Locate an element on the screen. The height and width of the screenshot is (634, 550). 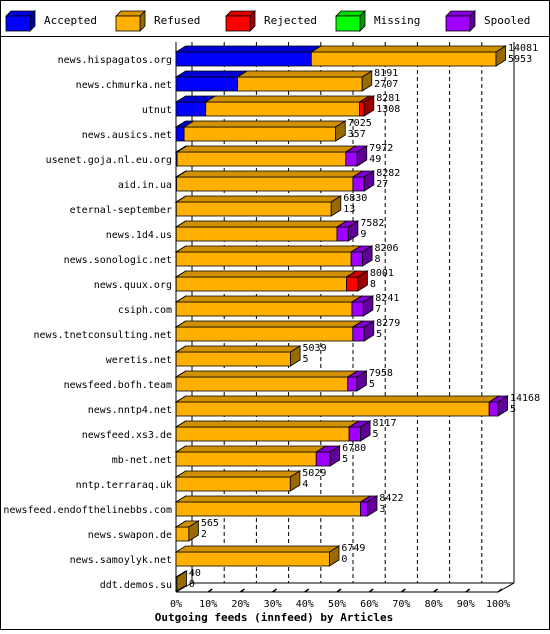
data-label-offered: 8191 is located at coordinates (386, 73).